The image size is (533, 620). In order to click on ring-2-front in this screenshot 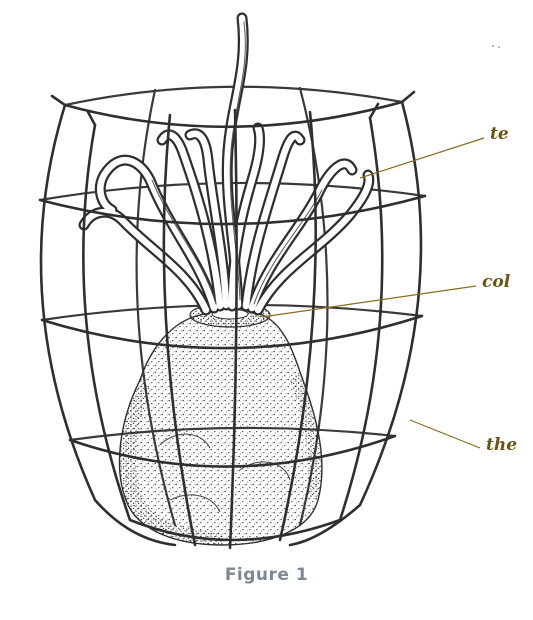, I will do `click(232, 210)`.